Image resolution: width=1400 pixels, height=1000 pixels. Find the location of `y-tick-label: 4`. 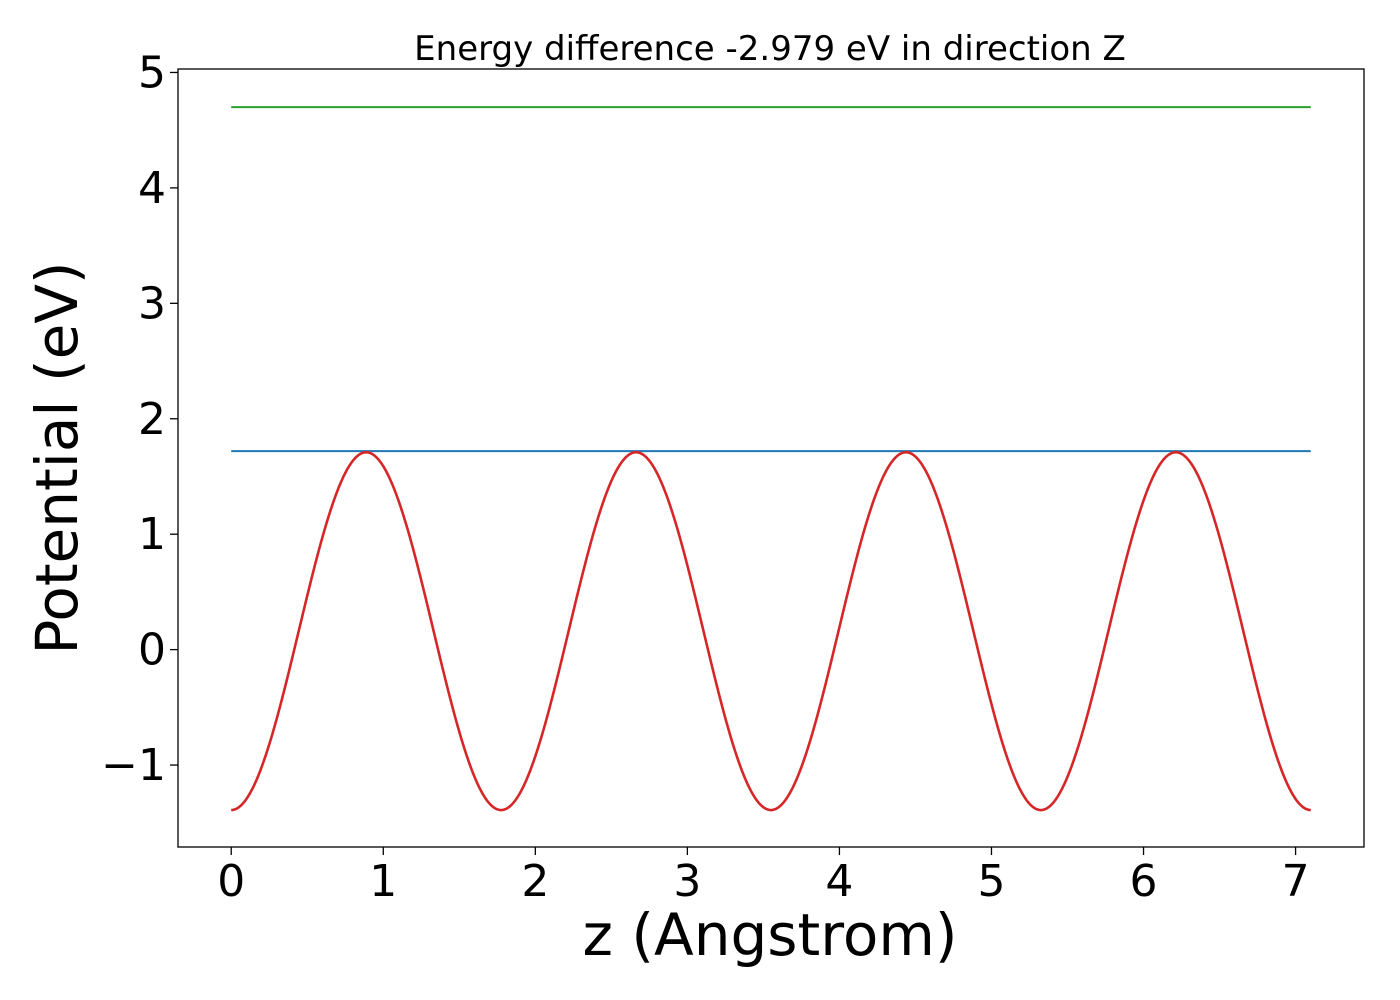

y-tick-label: 4 is located at coordinates (152, 188).